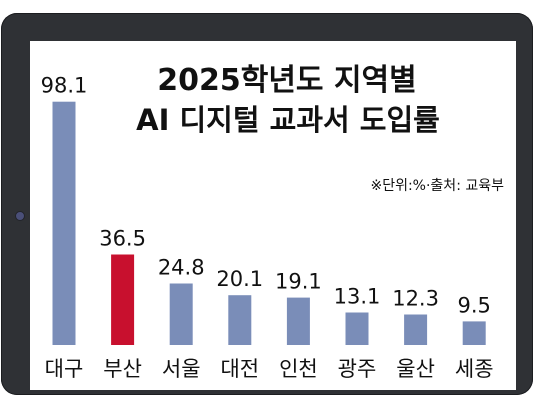  Describe the element at coordinates (181, 369) in the screenshot. I see `category-label: 서울` at that location.